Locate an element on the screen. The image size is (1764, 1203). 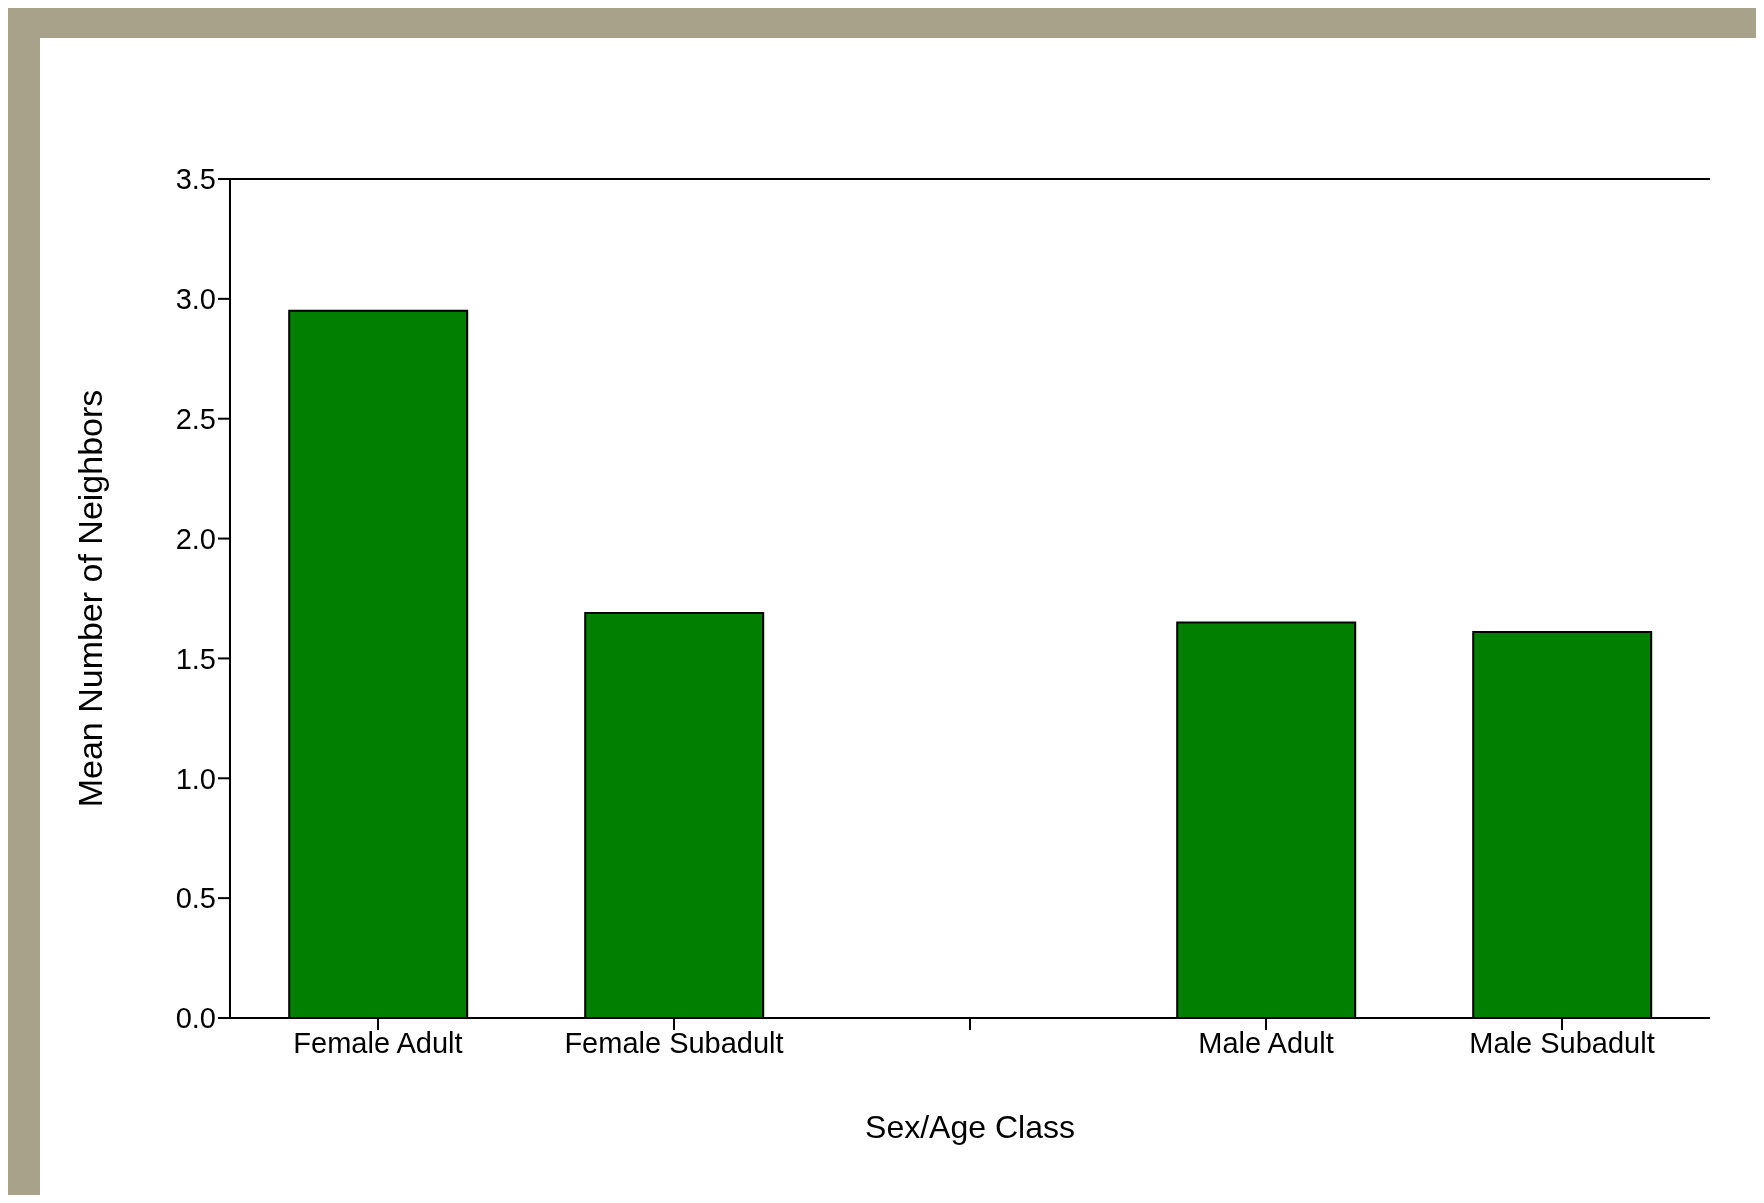
x-axis-title: Sex/Age Class is located at coordinates (970, 1127).